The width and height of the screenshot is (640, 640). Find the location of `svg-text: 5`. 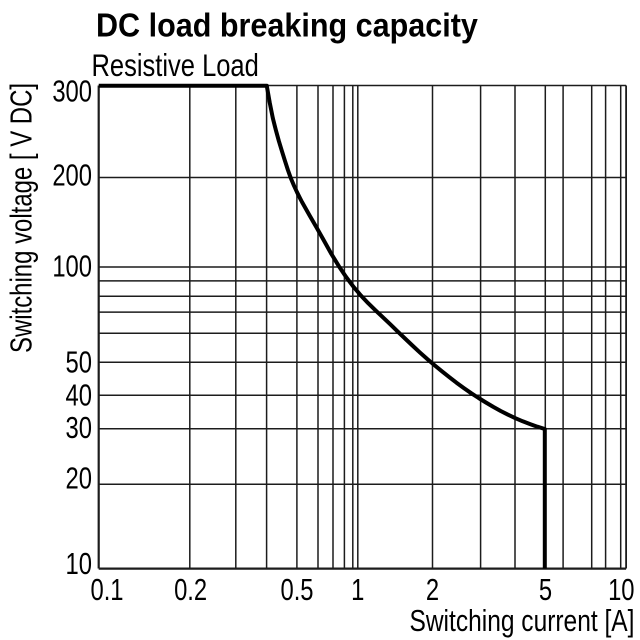

svg-text: 5 is located at coordinates (545, 589).